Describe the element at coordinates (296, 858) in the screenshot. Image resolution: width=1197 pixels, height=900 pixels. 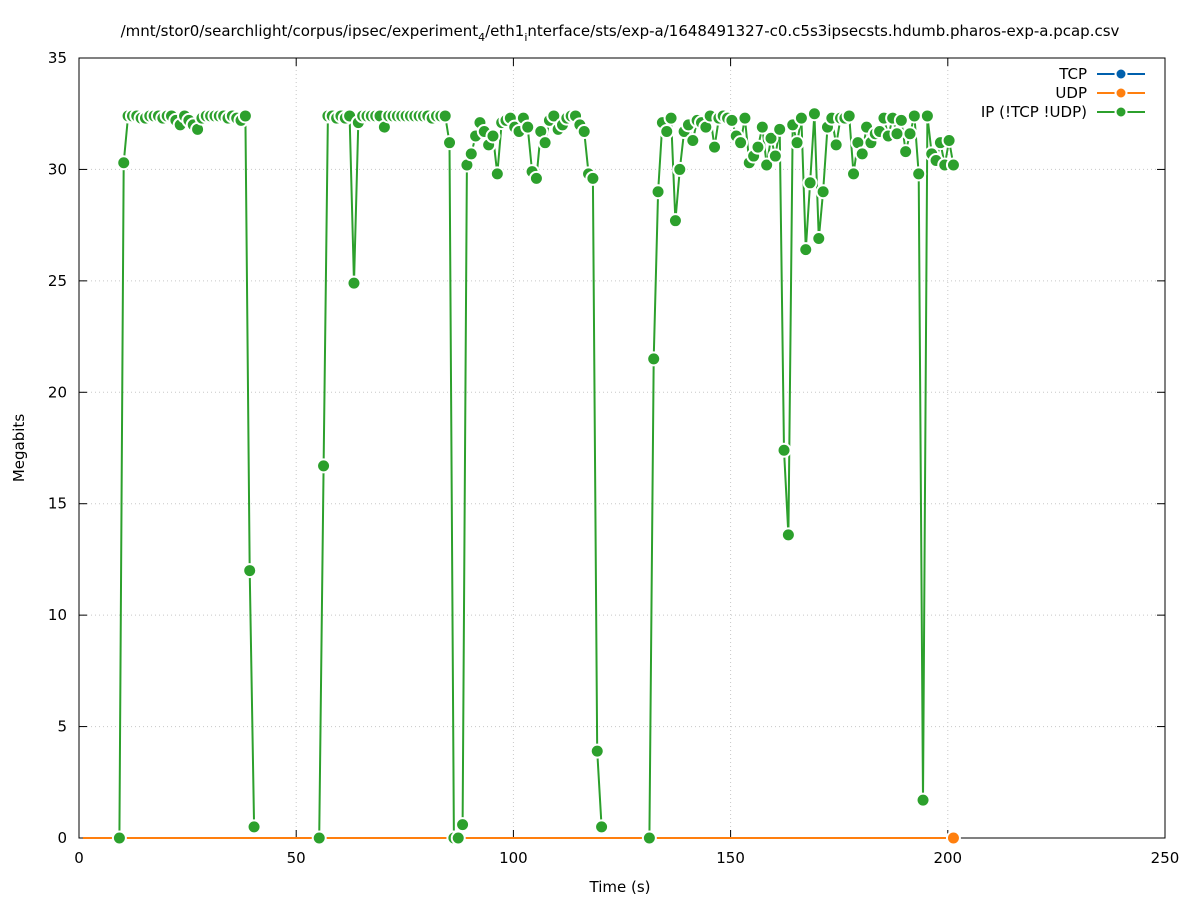
I see `x-tick-label: 50` at that location.